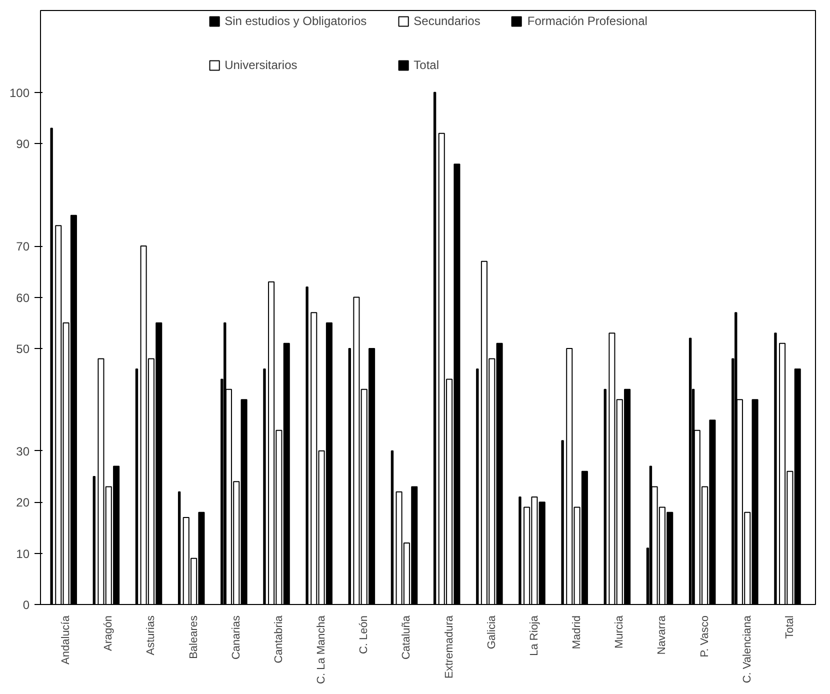 The image size is (830, 694). Describe the element at coordinates (26, 605) in the screenshot. I see `y-tick-label: 0` at that location.